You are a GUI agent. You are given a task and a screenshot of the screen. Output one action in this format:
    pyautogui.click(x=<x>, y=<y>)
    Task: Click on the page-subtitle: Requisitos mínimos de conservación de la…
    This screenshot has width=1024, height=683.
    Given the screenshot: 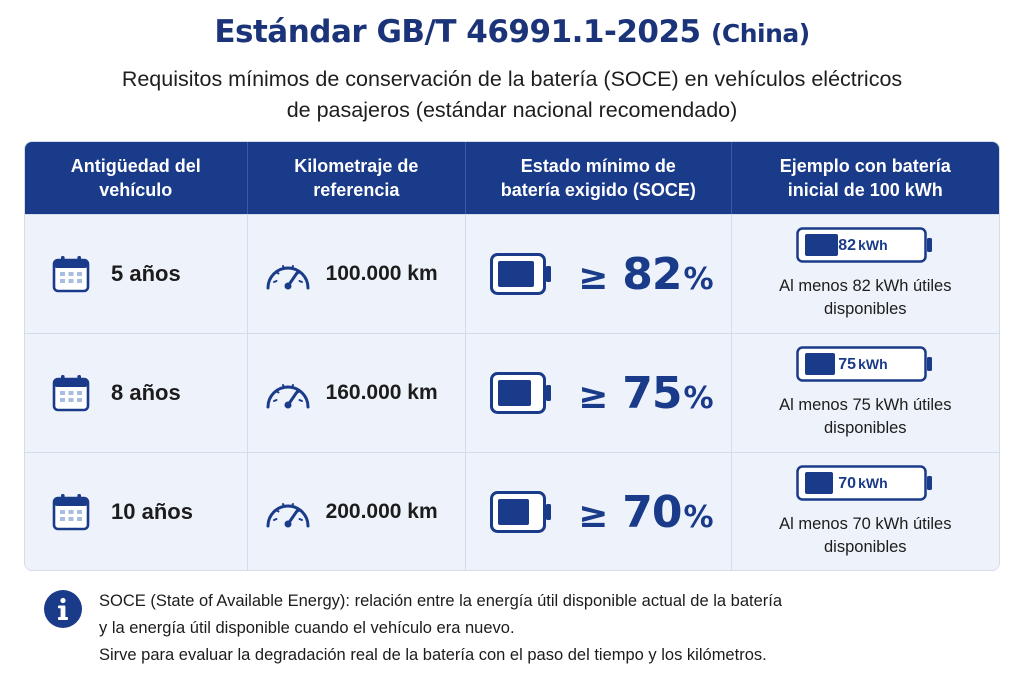 What is the action you would take?
    pyautogui.click(x=512, y=95)
    